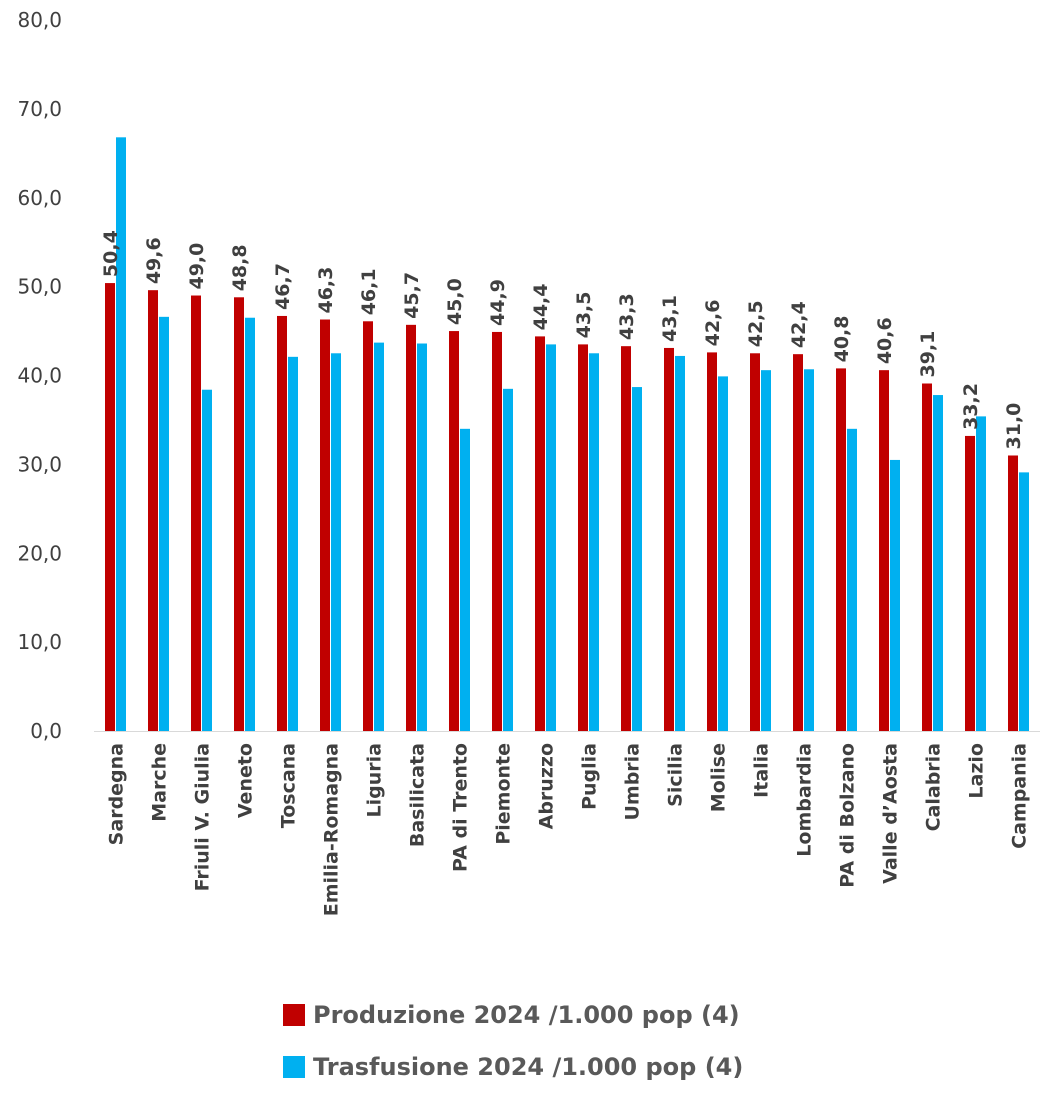 Image resolution: width=1043 pixels, height=1104 pixels. Describe the element at coordinates (977, 771) in the screenshot. I see `x-tick-label: Lazio` at that location.